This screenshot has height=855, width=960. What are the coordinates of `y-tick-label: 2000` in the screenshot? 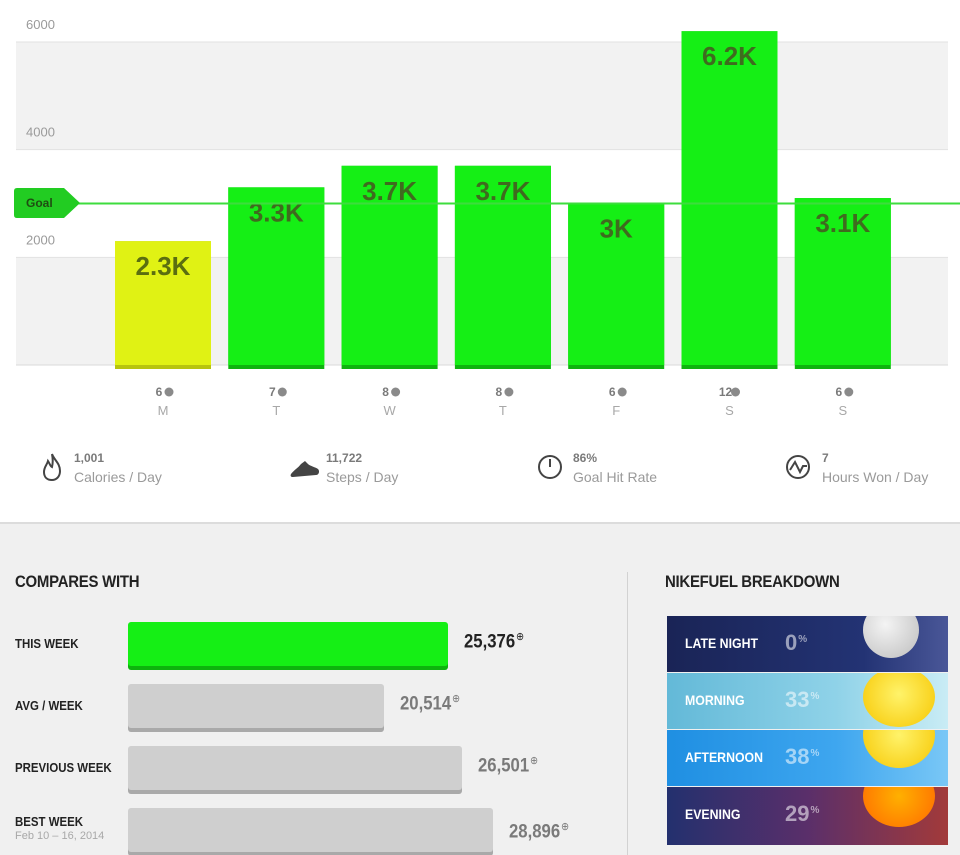 It's located at (40, 239).